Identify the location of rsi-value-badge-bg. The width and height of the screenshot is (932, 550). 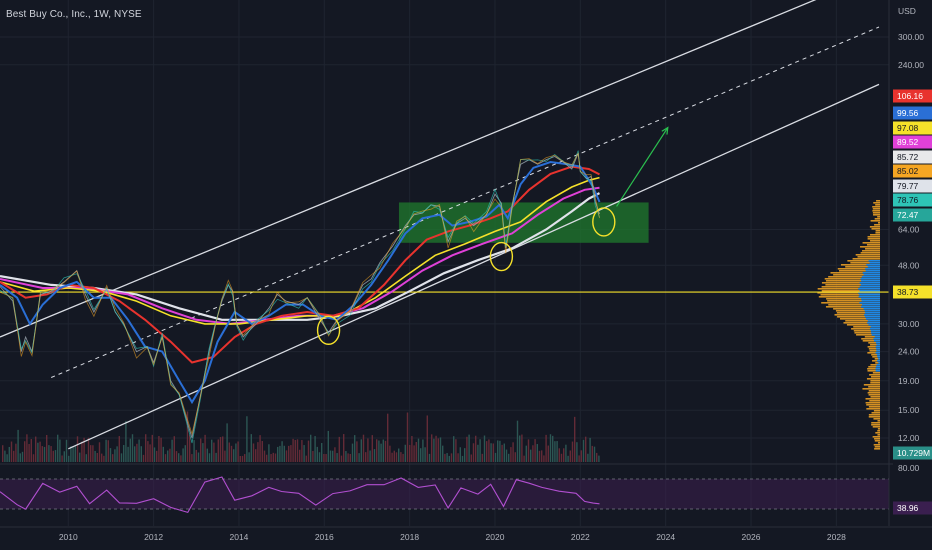
(912, 508).